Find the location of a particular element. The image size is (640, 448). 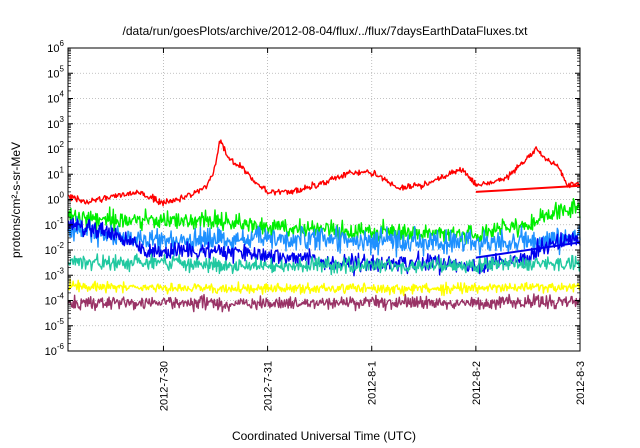

y-tick-label: 10⁻⁴ is located at coordinates (55, 300).